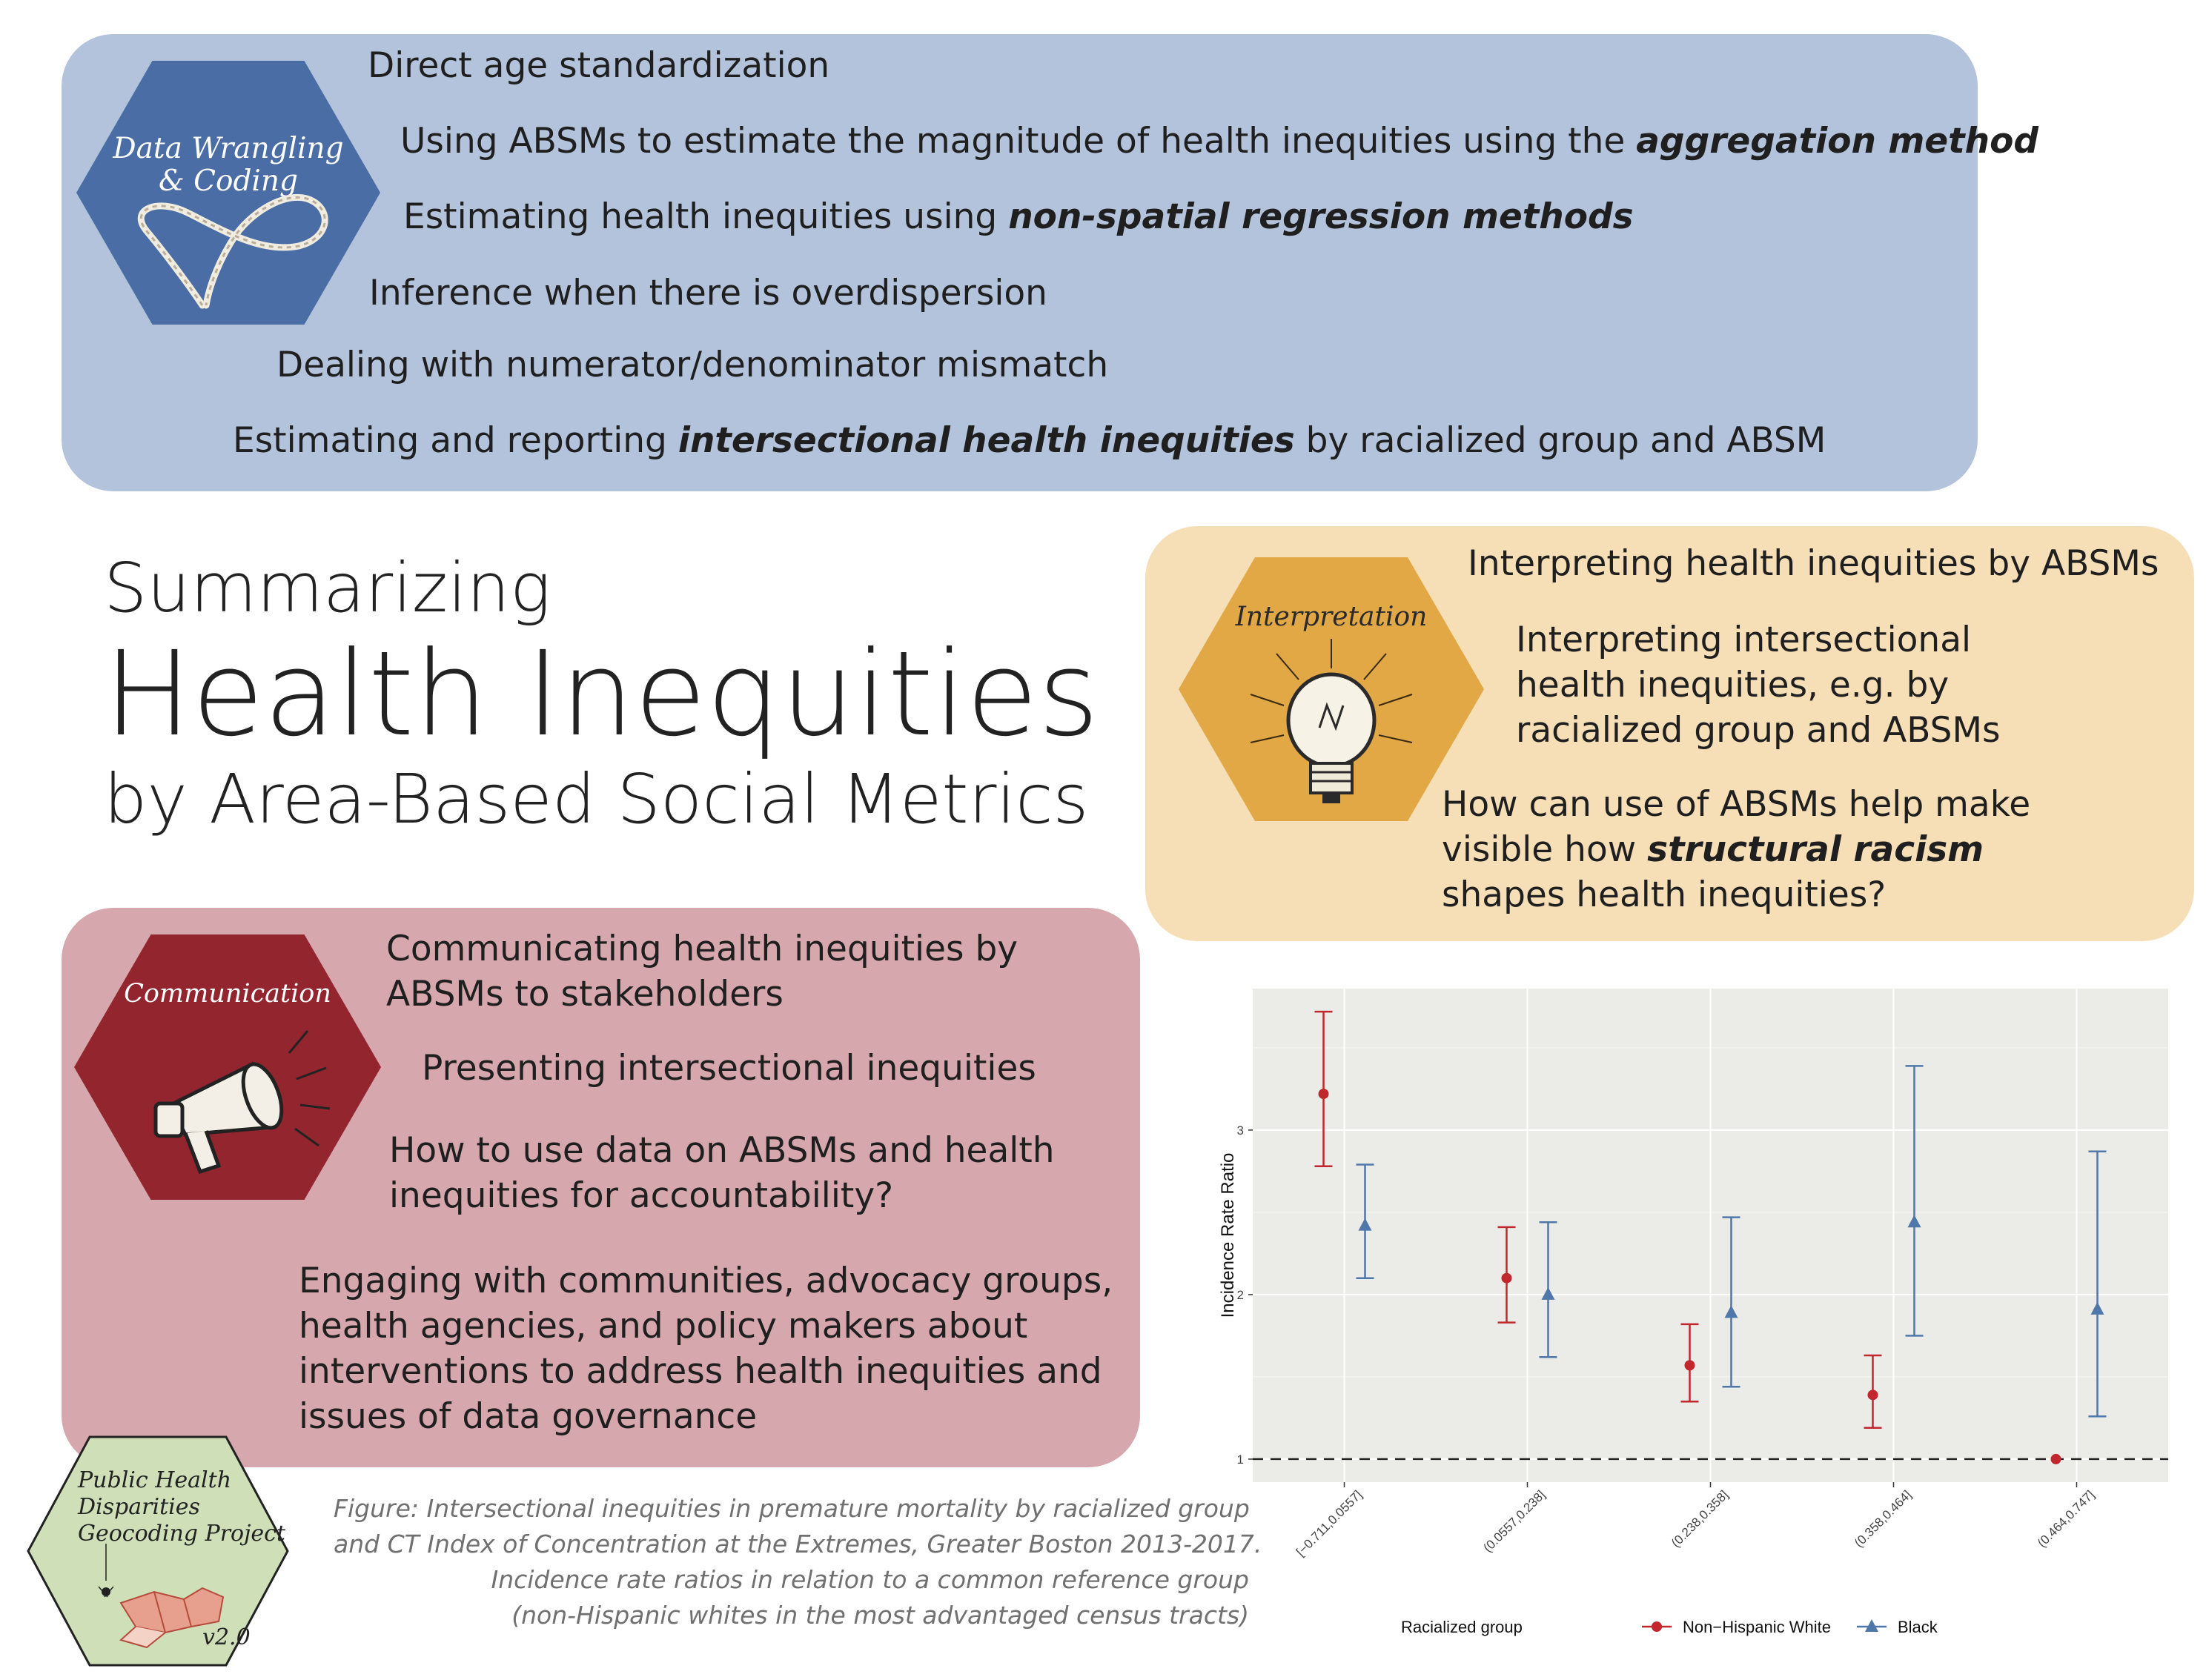 Image resolution: width=2206 pixels, height=1680 pixels. I want to click on legend-title: Racialized group, so click(1462, 1627).